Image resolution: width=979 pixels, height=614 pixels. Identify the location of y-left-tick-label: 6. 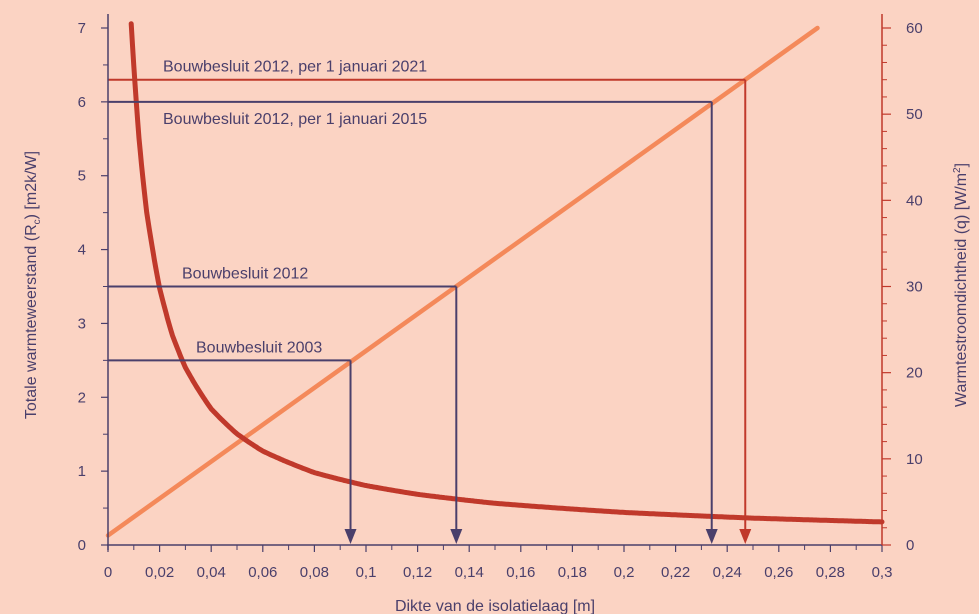
(82, 102).